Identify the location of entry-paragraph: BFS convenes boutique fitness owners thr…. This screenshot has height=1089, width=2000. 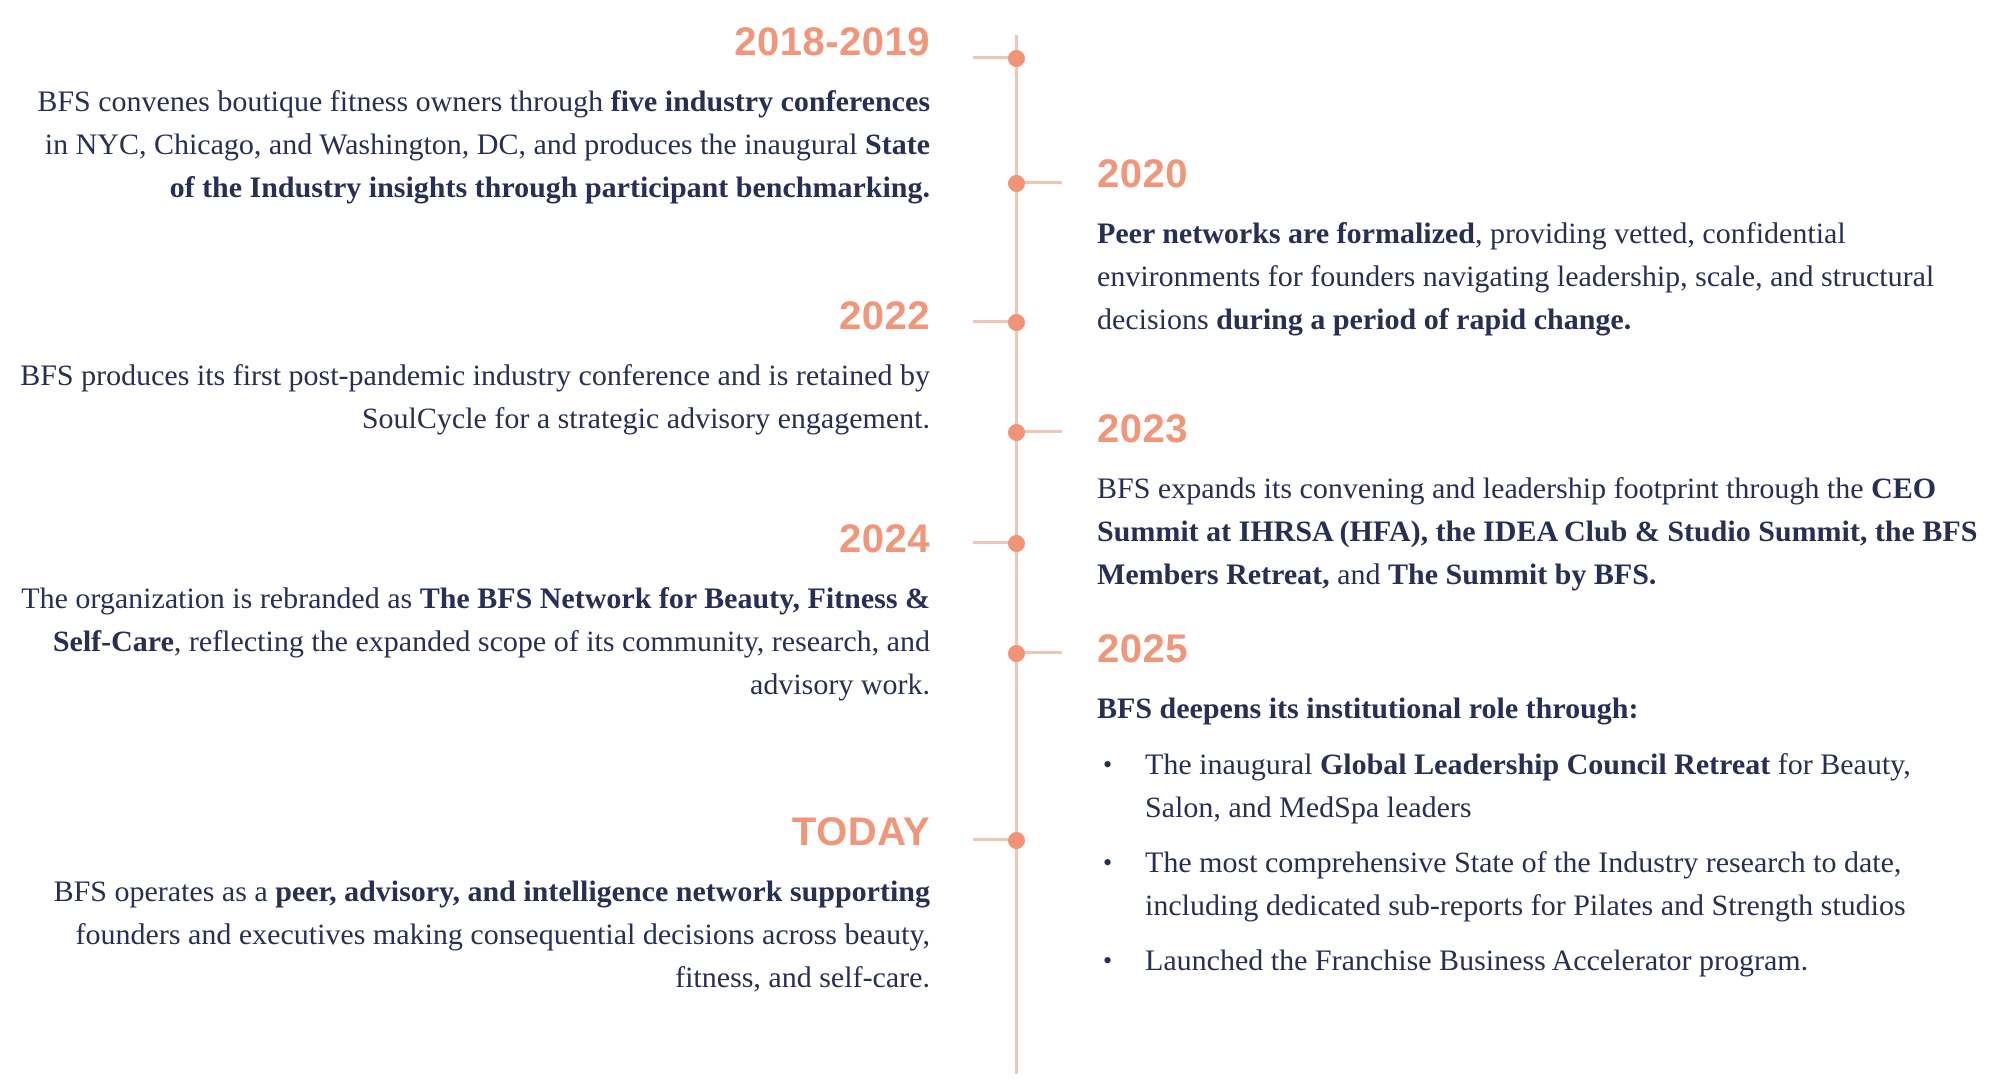
(483, 144).